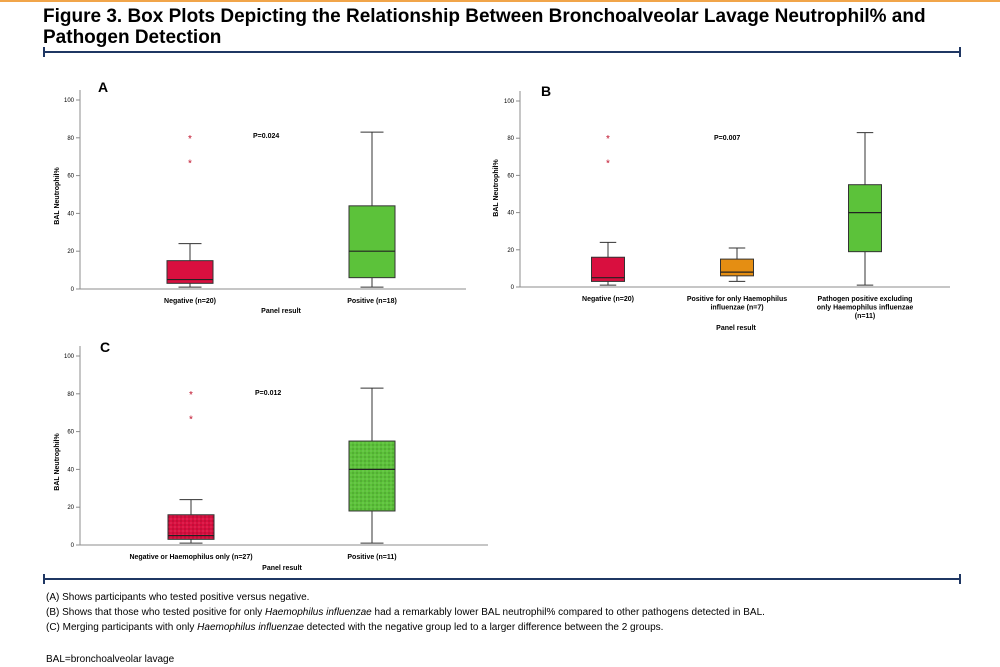 The width and height of the screenshot is (1000, 667). What do you see at coordinates (727, 138) in the screenshot?
I see `p-value-annotation: P=0.007` at bounding box center [727, 138].